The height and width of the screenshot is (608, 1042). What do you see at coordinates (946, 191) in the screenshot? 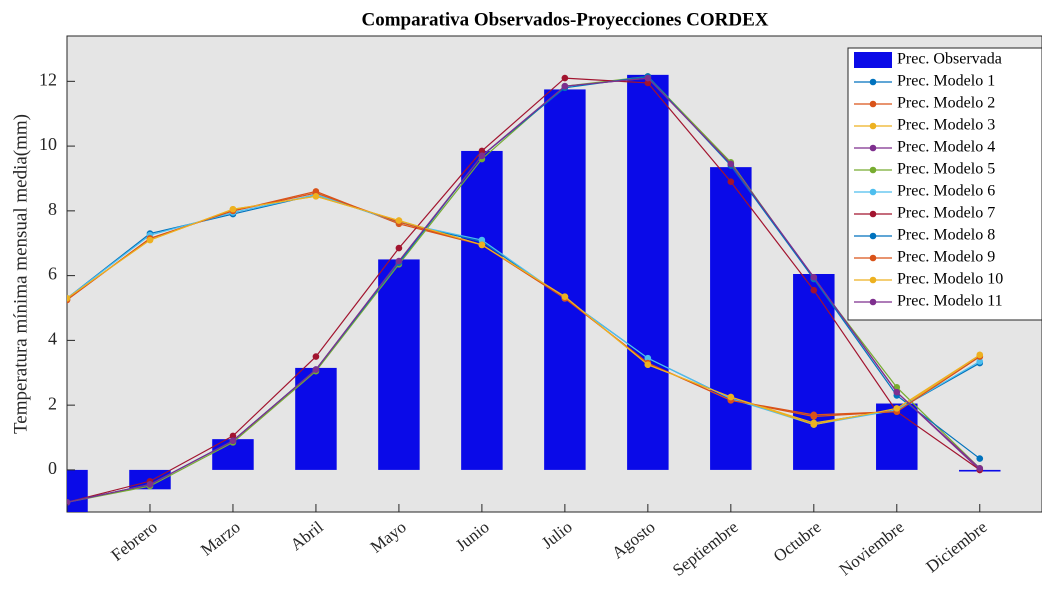
I see `legend-label: Prec. Modelo 6` at bounding box center [946, 191].